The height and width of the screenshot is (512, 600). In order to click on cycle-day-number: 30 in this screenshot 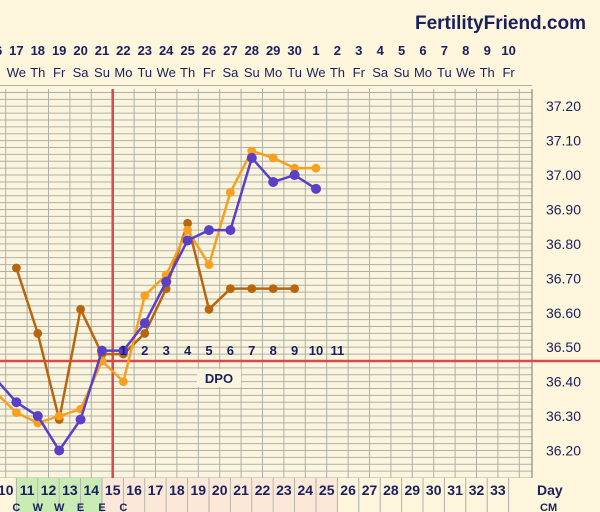, I will do `click(434, 490)`.